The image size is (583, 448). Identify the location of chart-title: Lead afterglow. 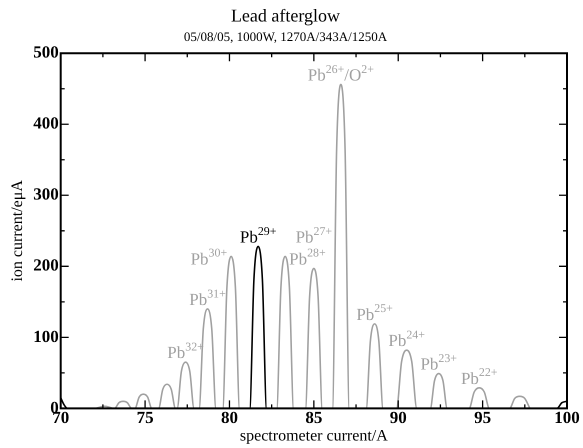
(285, 16).